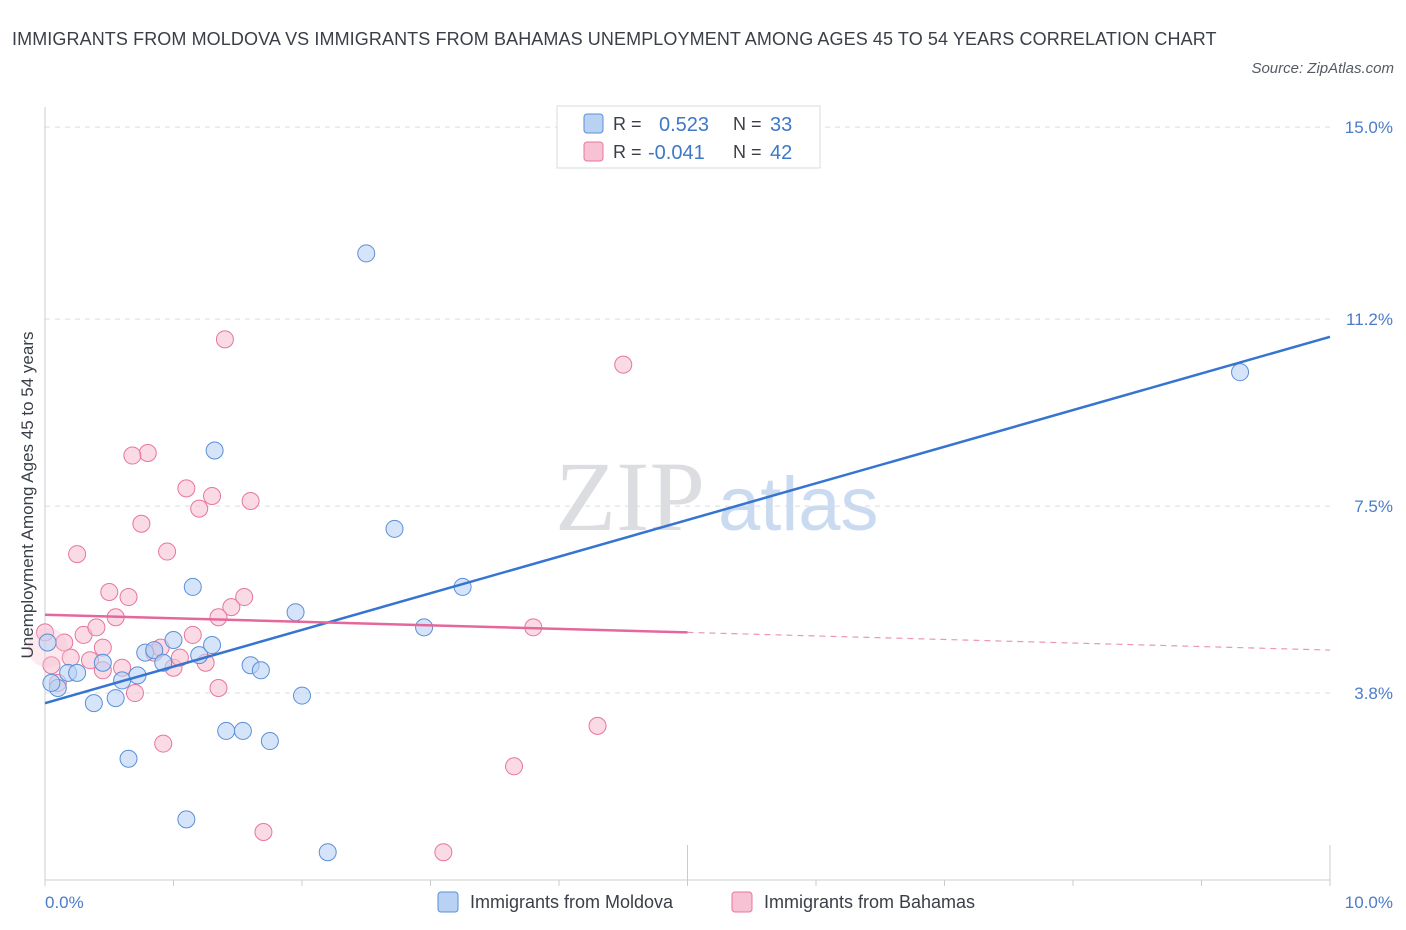 Image resolution: width=1406 pixels, height=930 pixels. What do you see at coordinates (747, 152) in the screenshot?
I see `legend-n-label-bahamas: N =` at bounding box center [747, 152].